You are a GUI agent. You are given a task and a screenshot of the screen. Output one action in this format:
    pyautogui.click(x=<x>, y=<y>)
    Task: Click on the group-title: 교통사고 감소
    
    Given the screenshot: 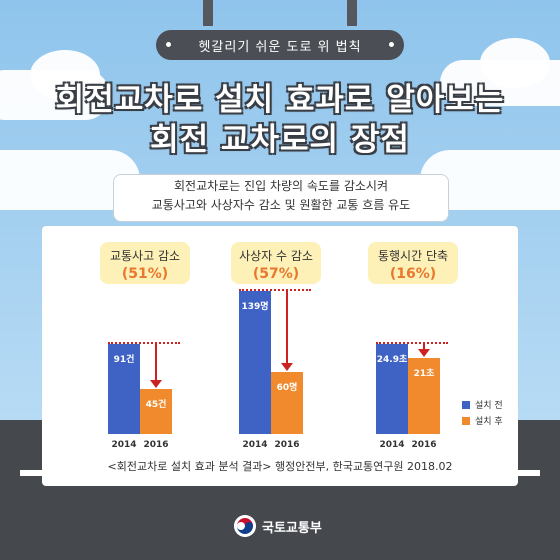 What is the action you would take?
    pyautogui.click(x=145, y=256)
    